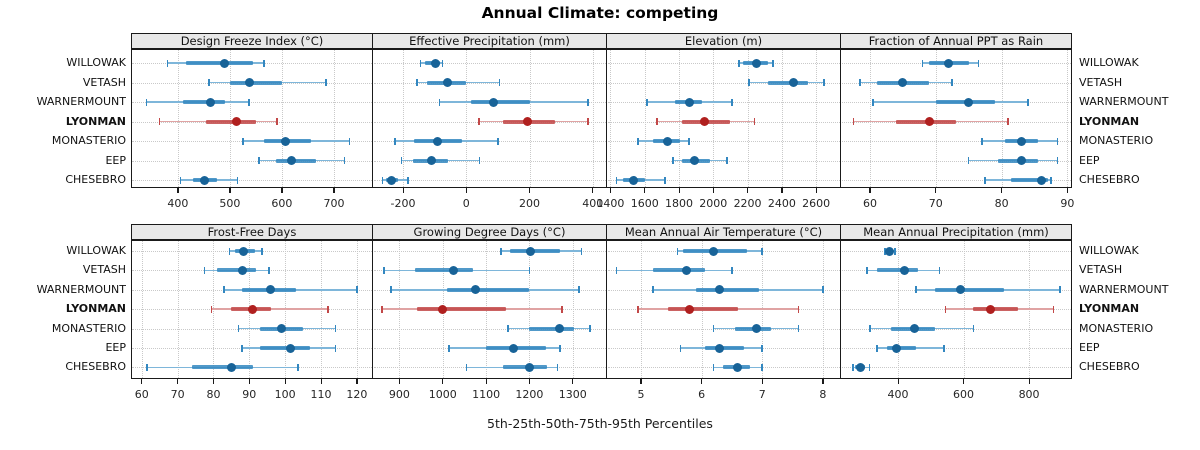 The height and width of the screenshot is (450, 1200). What do you see at coordinates (252, 41) in the screenshot?
I see `panel-strip-design-freeze-index-c-: Design Freeze Index (°C)` at bounding box center [252, 41].